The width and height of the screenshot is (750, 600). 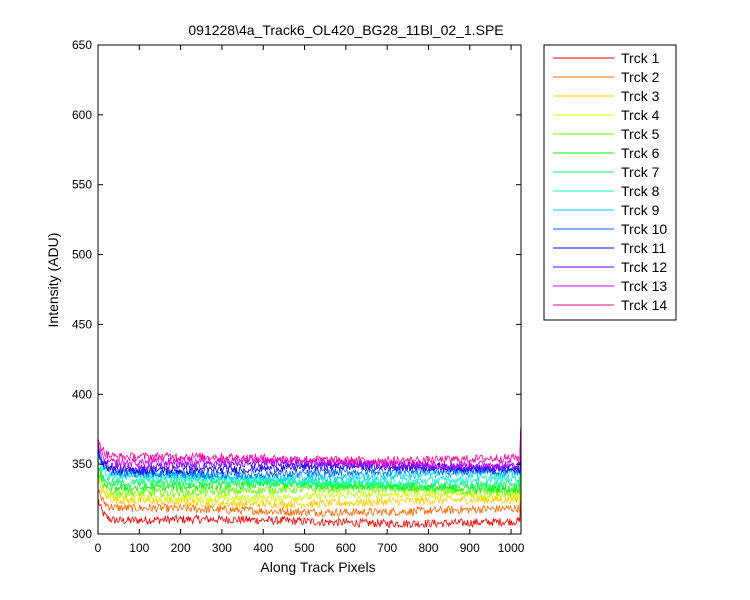 I want to click on series-group, so click(x=309, y=478).